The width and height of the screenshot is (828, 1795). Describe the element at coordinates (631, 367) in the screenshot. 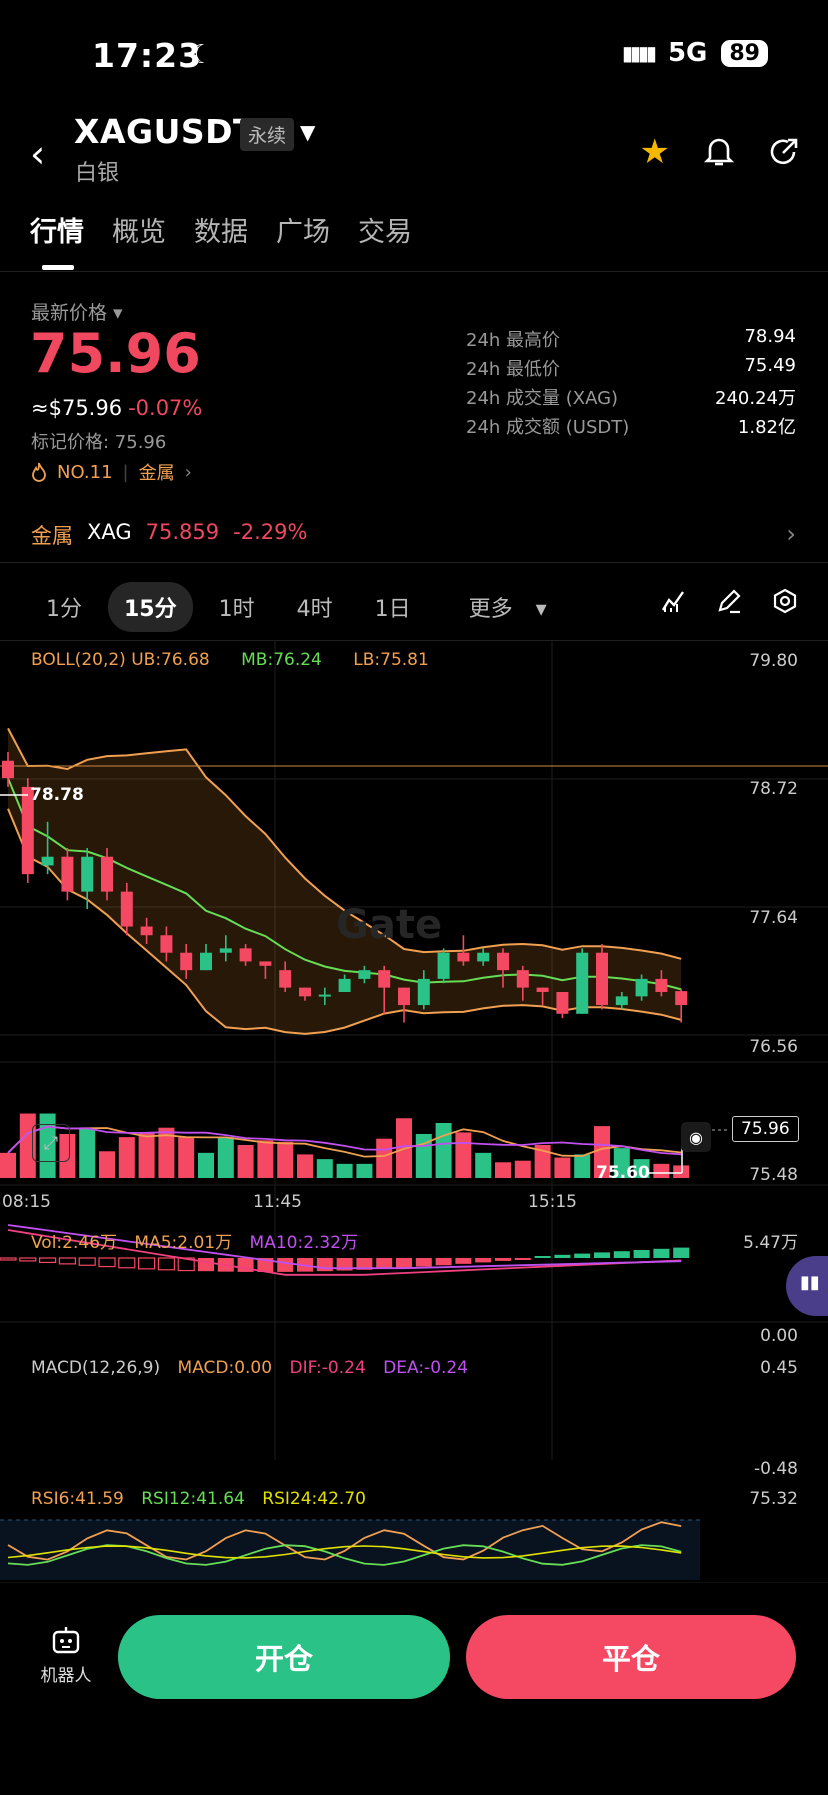

I see `stat-row: 24h 最低价 75.49` at that location.